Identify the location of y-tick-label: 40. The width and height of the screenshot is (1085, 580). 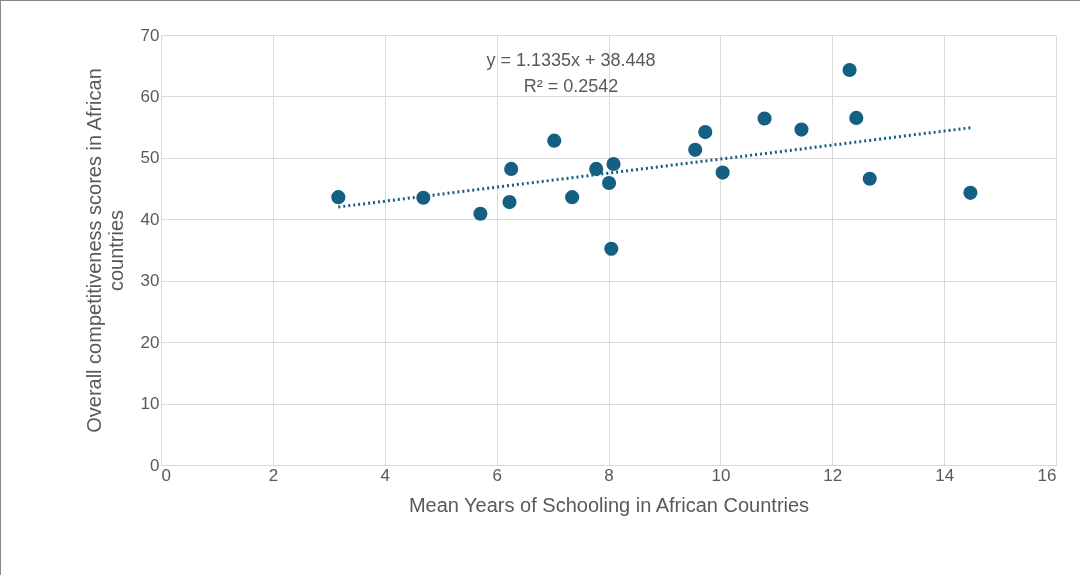
(150, 219).